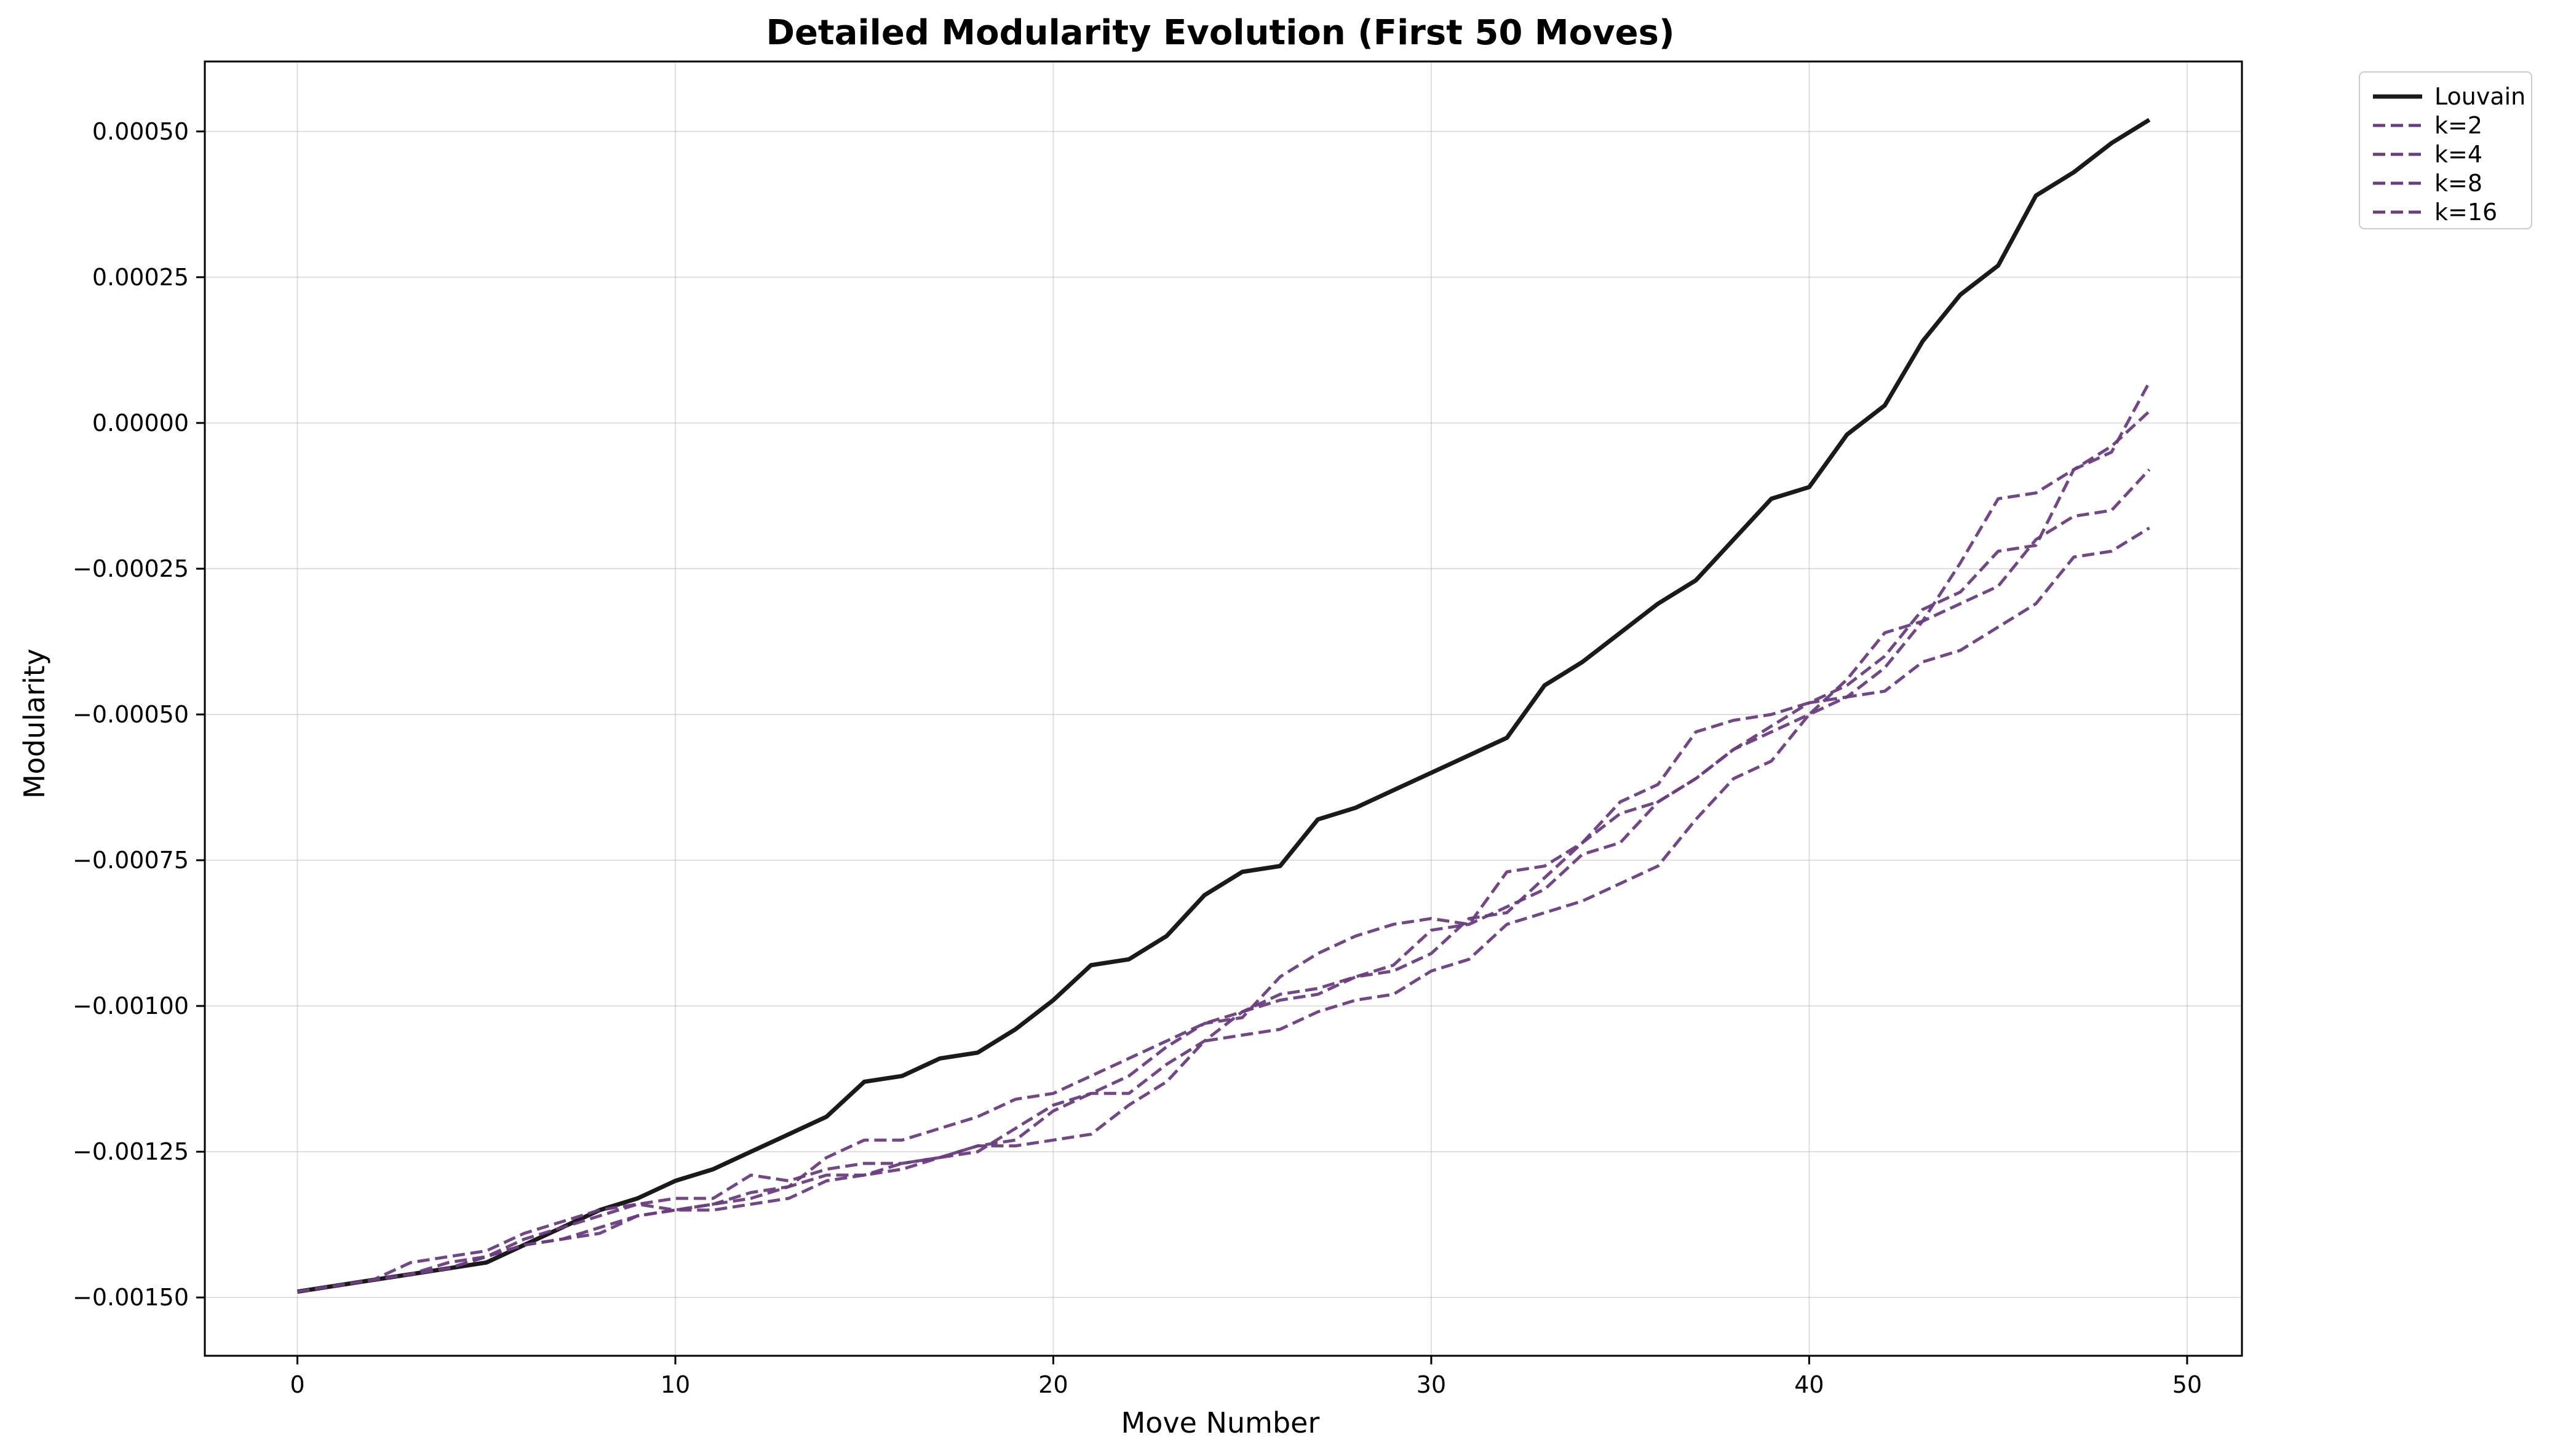  I want to click on legend-label: k=16, so click(2465, 213).